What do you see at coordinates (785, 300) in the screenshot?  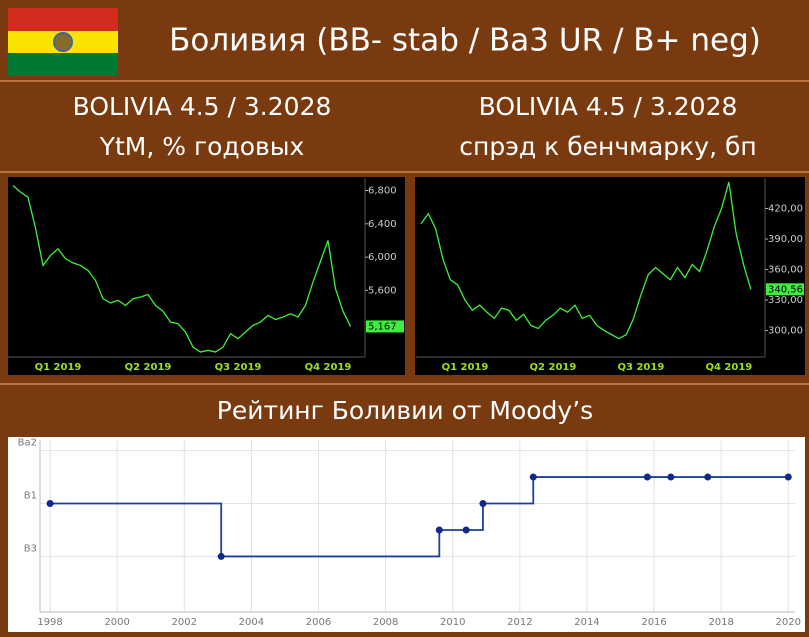 I see `y-tick-label: 330,00` at bounding box center [785, 300].